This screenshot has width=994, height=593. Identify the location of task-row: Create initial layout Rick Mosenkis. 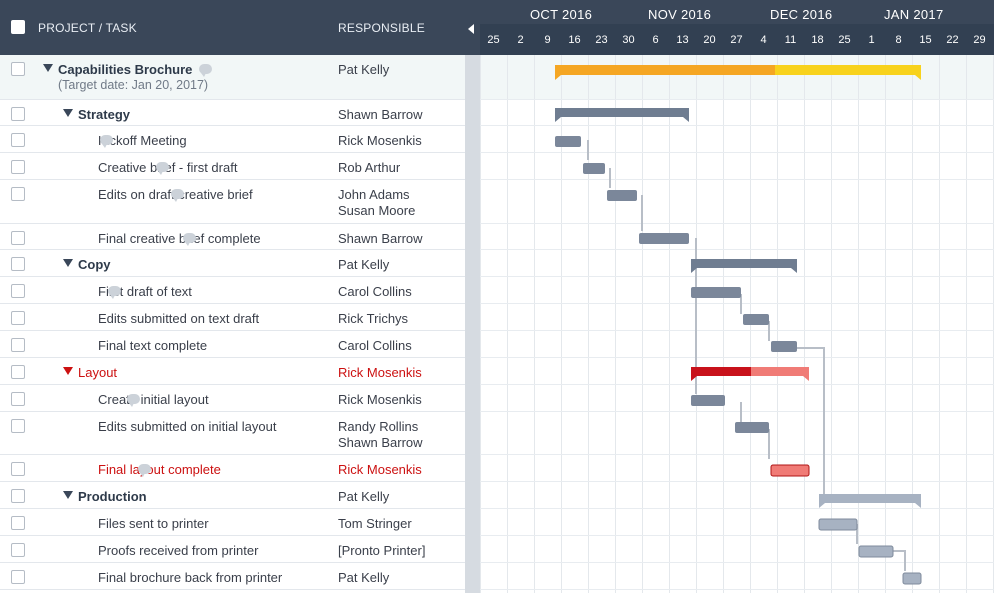
(232, 398).